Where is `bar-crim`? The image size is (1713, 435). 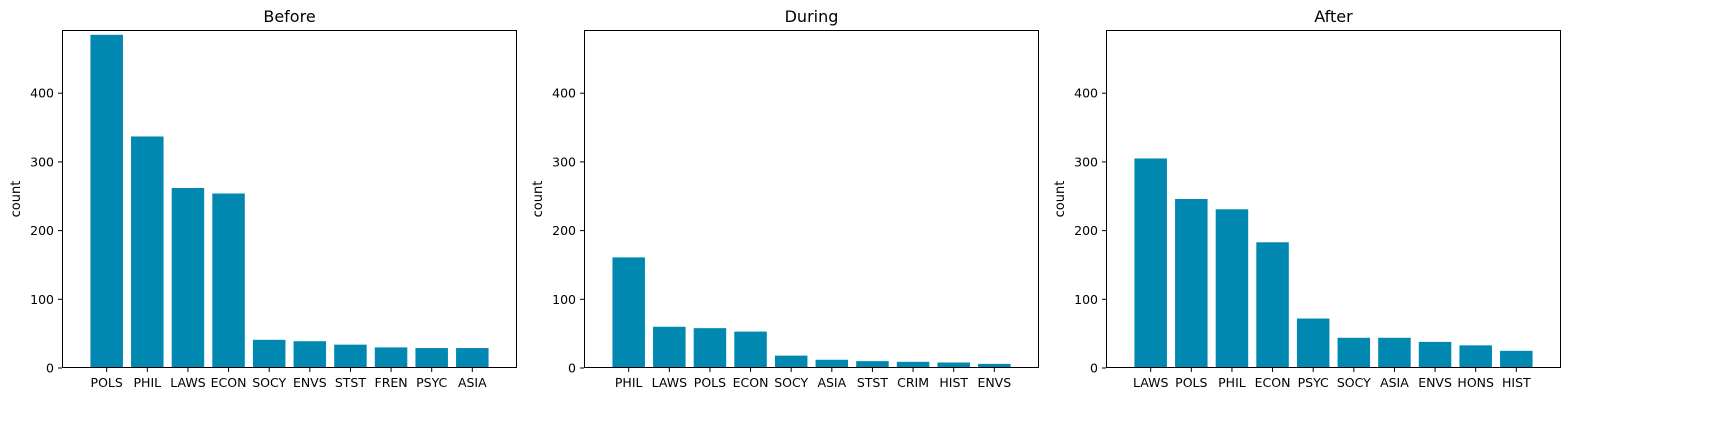 bar-crim is located at coordinates (913, 364).